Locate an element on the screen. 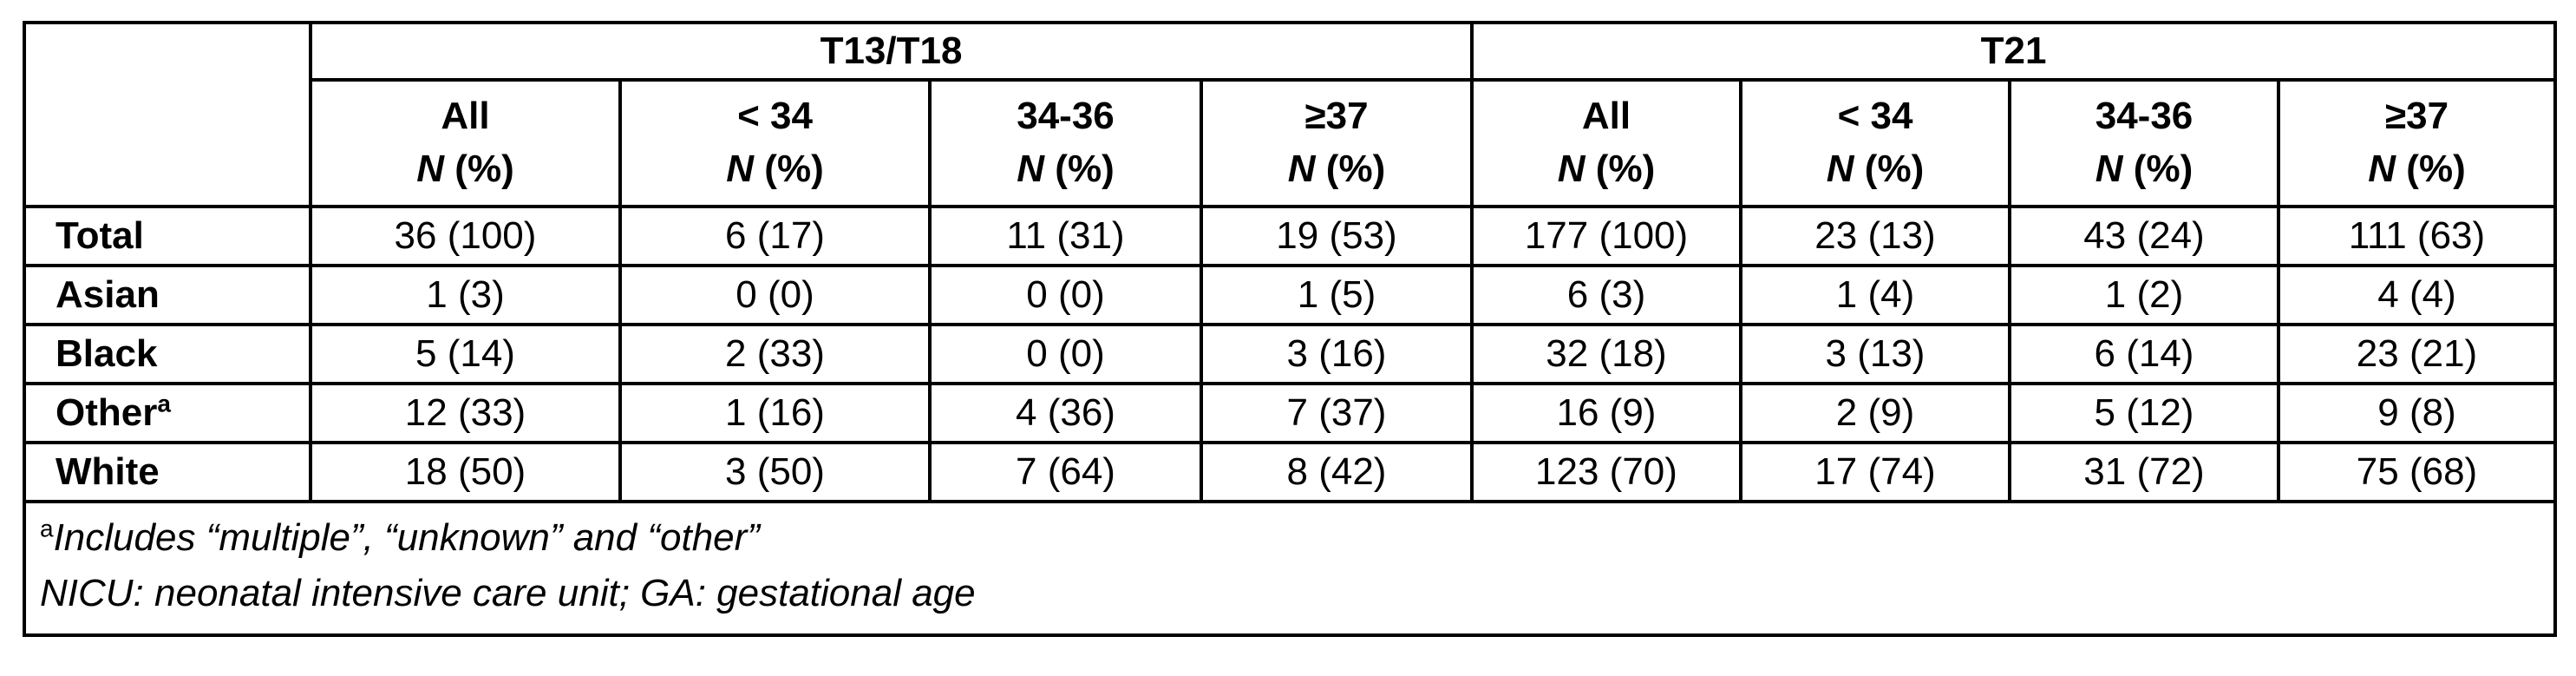 This screenshot has height=676, width=2576. row-label: White is located at coordinates (167, 472).